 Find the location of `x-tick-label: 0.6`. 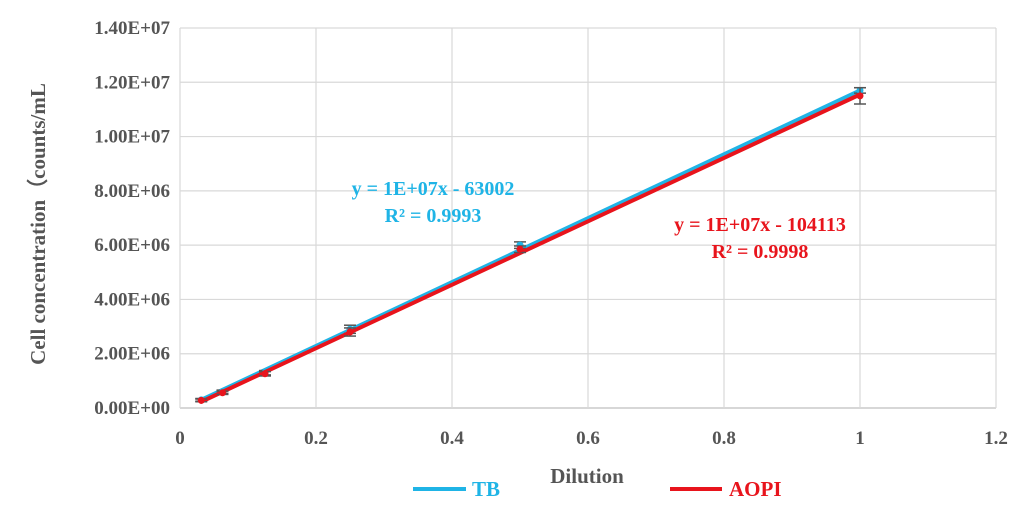

x-tick-label: 0.6 is located at coordinates (588, 438).